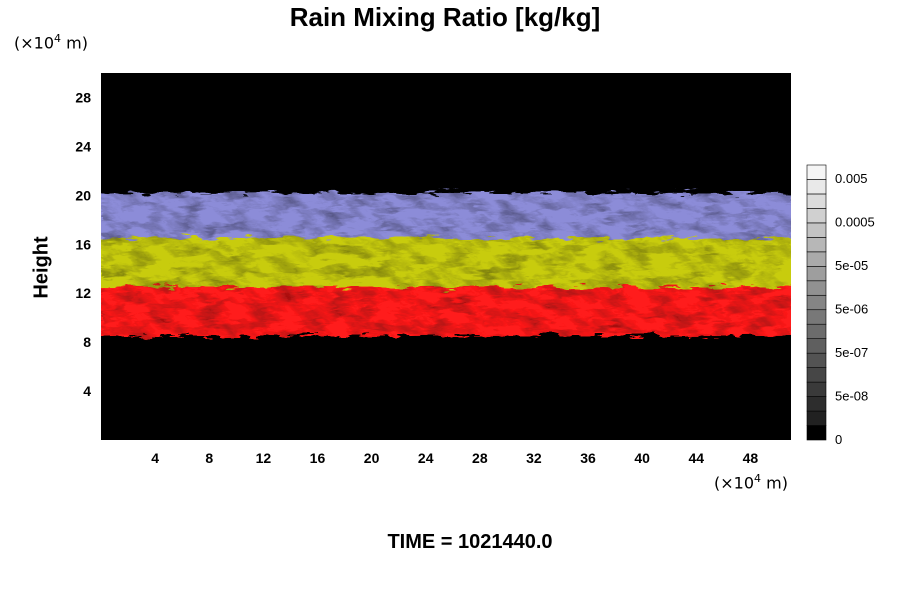  What do you see at coordinates (155, 458) in the screenshot?
I see `x-tick-label: 4` at bounding box center [155, 458].